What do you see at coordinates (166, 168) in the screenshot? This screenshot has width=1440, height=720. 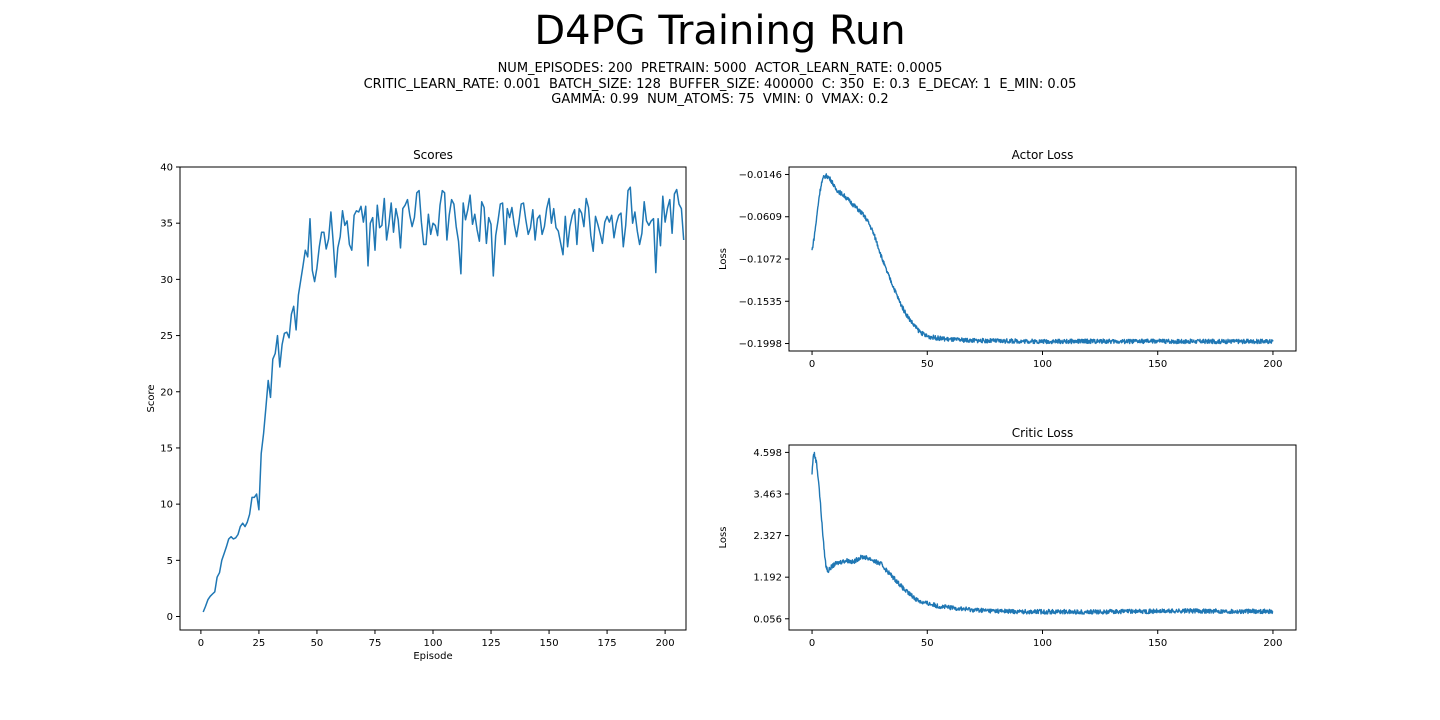 I see `y-tick-label: 40` at bounding box center [166, 168].